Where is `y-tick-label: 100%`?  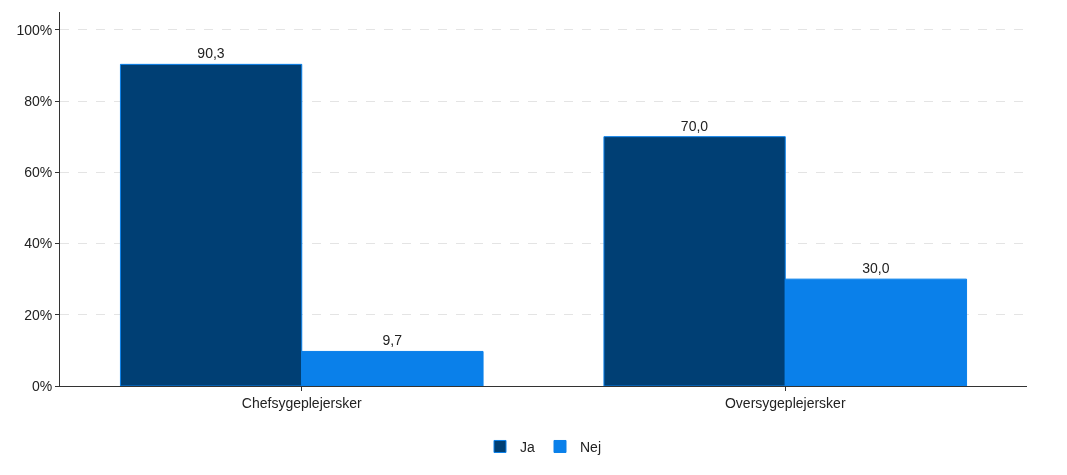 y-tick-label: 100% is located at coordinates (34, 29).